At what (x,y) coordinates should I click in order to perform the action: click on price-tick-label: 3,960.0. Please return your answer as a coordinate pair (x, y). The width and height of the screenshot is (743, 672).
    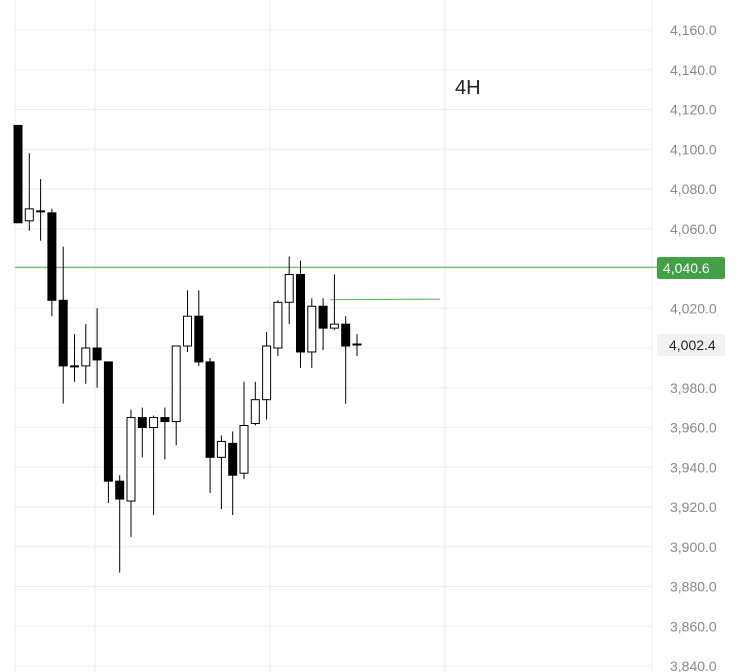
    Looking at the image, I should click on (693, 428).